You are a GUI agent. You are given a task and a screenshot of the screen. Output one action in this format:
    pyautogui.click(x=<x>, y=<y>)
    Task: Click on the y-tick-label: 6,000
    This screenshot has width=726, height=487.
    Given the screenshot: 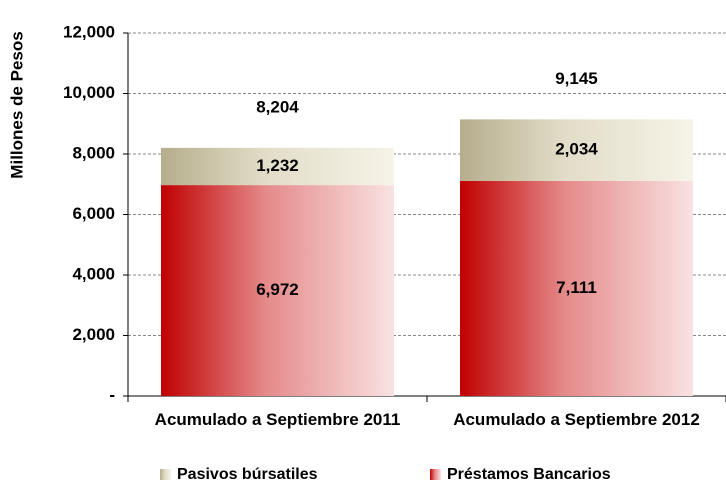 What is the action you would take?
    pyautogui.click(x=93, y=213)
    